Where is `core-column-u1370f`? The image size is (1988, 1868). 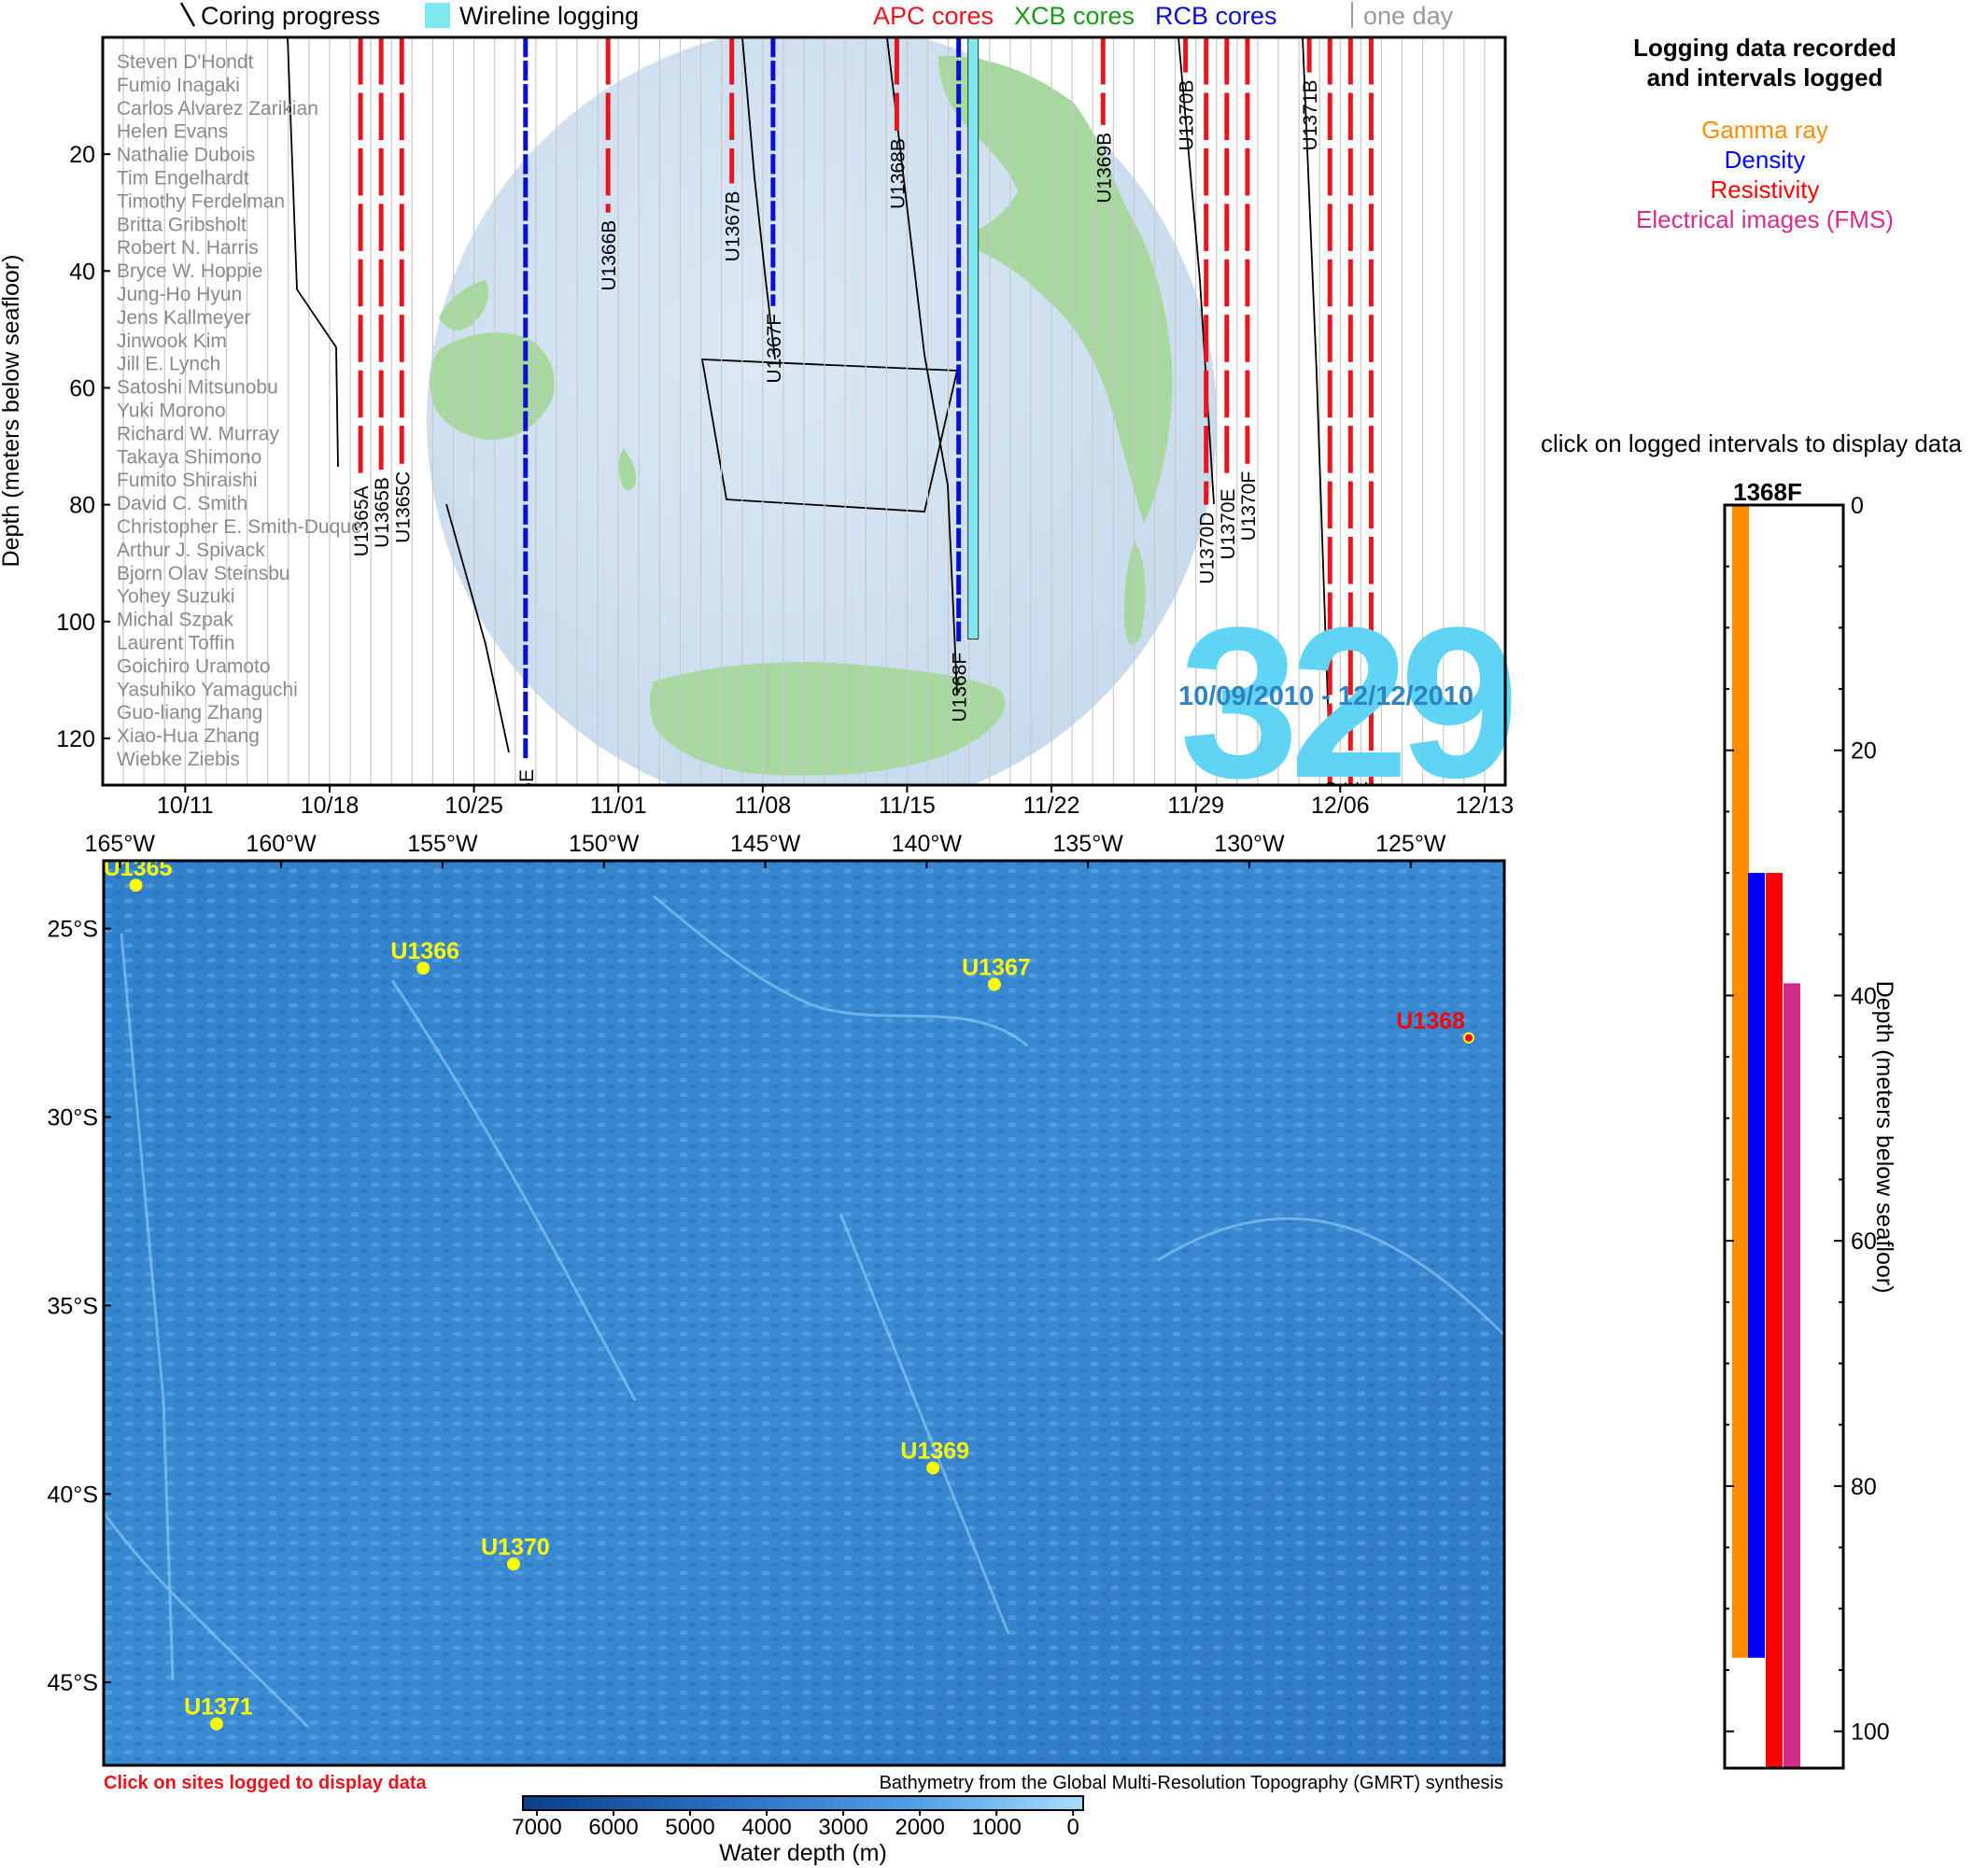 core-column-u1370f is located at coordinates (1247, 250).